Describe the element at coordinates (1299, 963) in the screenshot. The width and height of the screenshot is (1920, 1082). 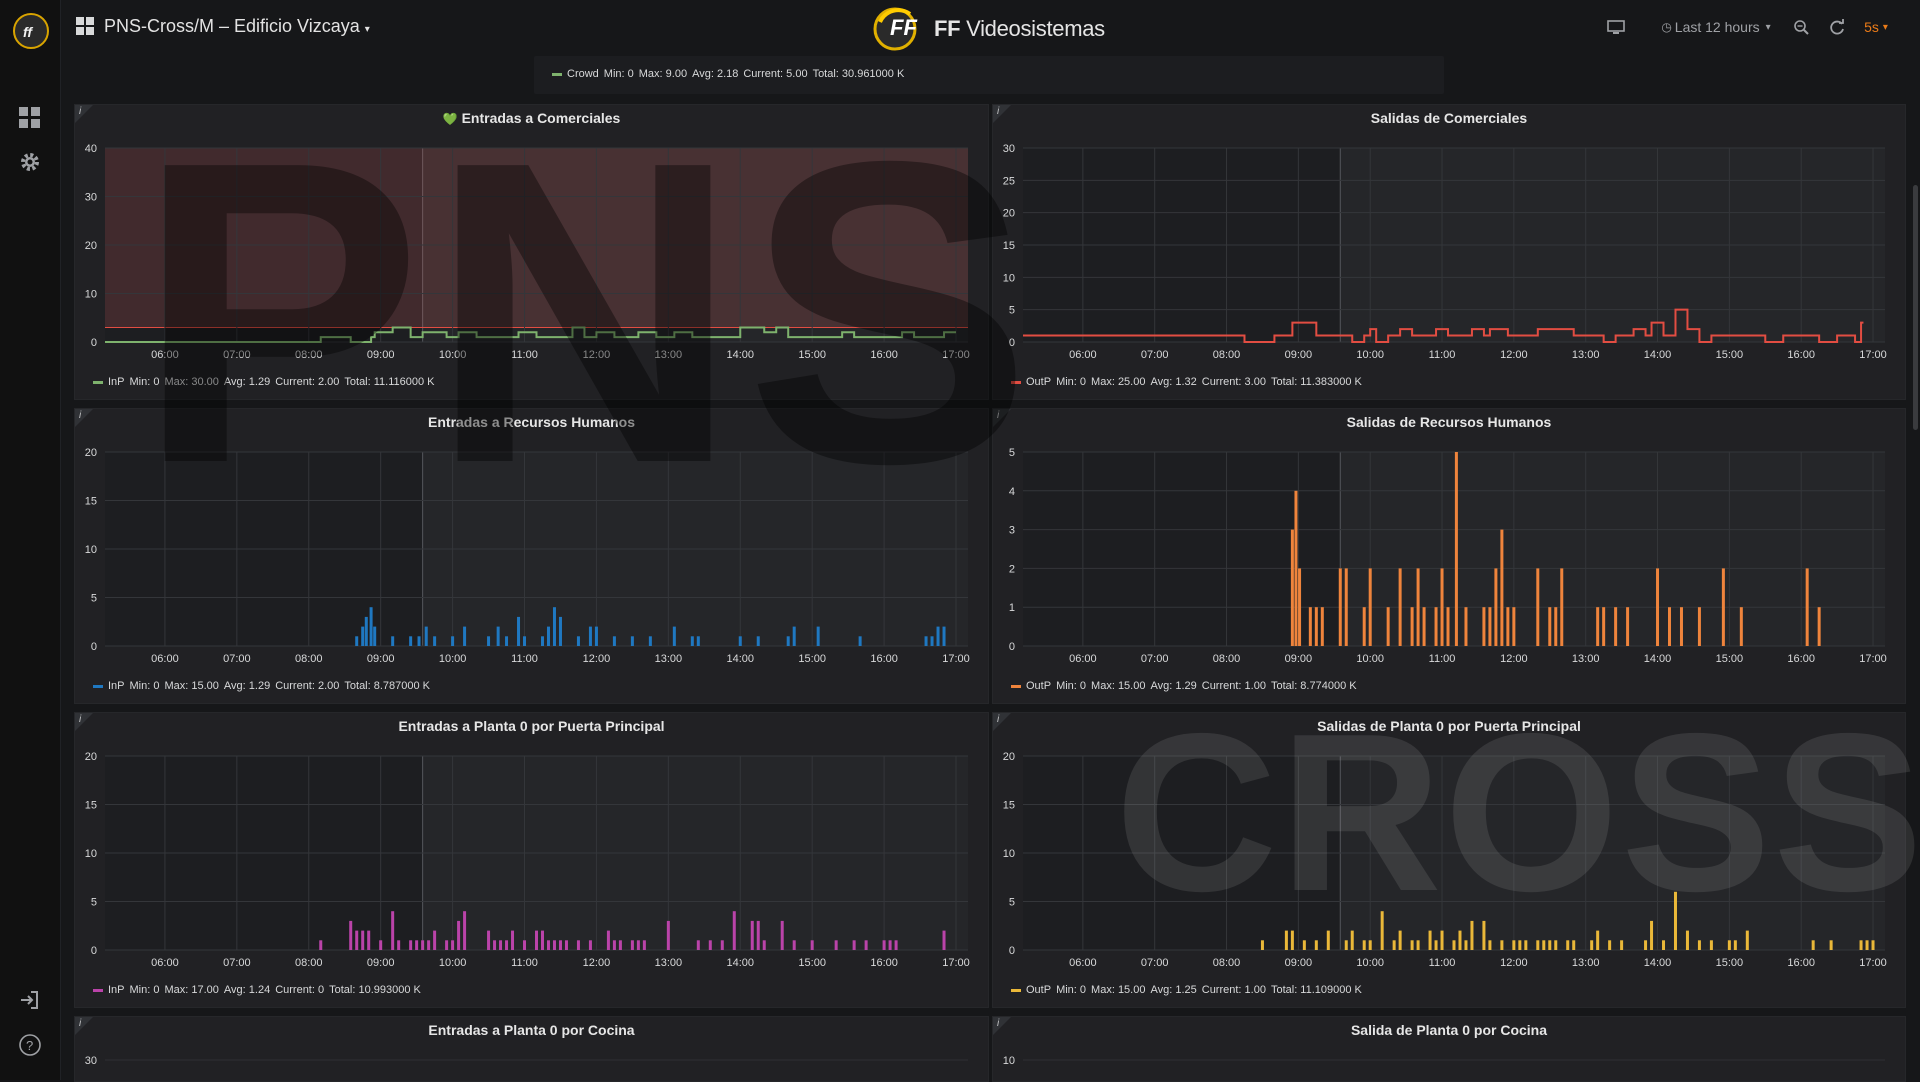
I see `x-tick-label: 09:00` at that location.